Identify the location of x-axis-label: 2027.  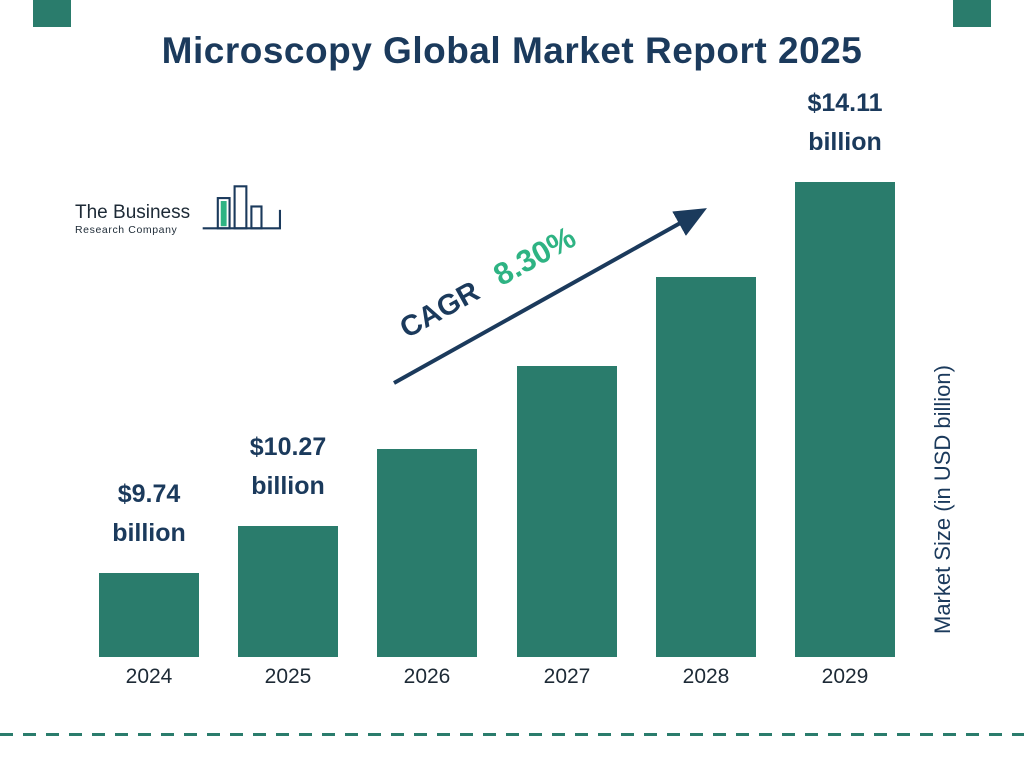
(567, 676).